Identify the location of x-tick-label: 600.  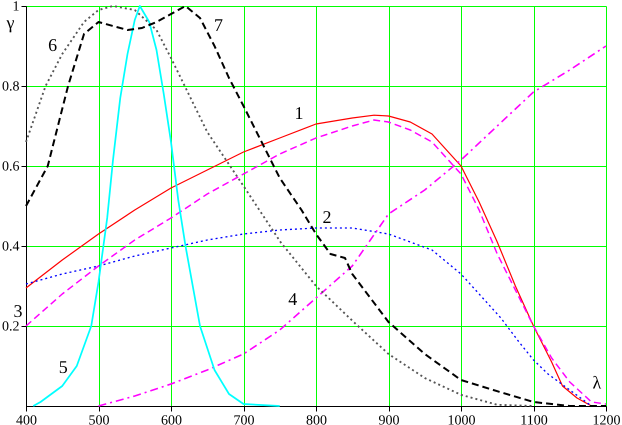
(171, 419).